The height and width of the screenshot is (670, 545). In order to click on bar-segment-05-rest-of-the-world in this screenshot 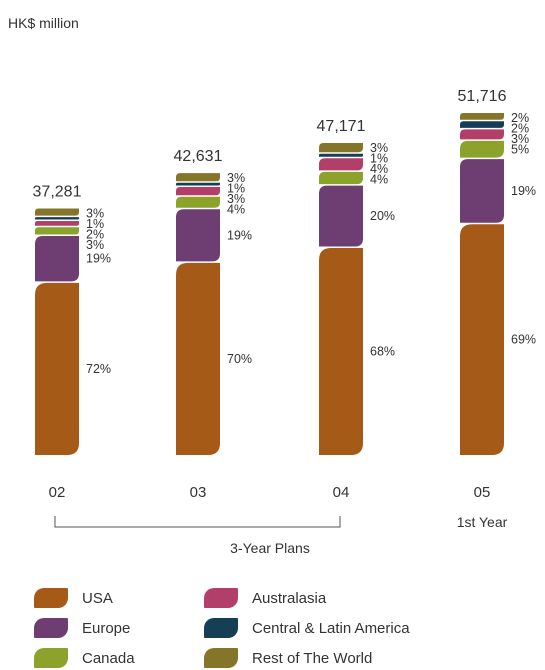, I will do `click(482, 116)`.